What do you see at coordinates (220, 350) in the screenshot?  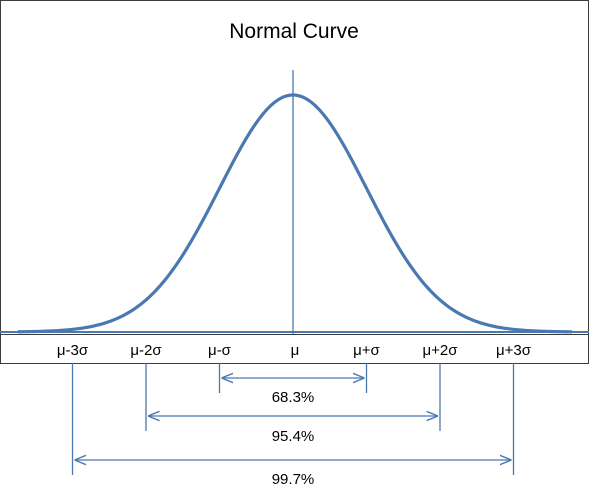 I see `tick-label-mu-minus-sigma: μ-σ` at bounding box center [220, 350].